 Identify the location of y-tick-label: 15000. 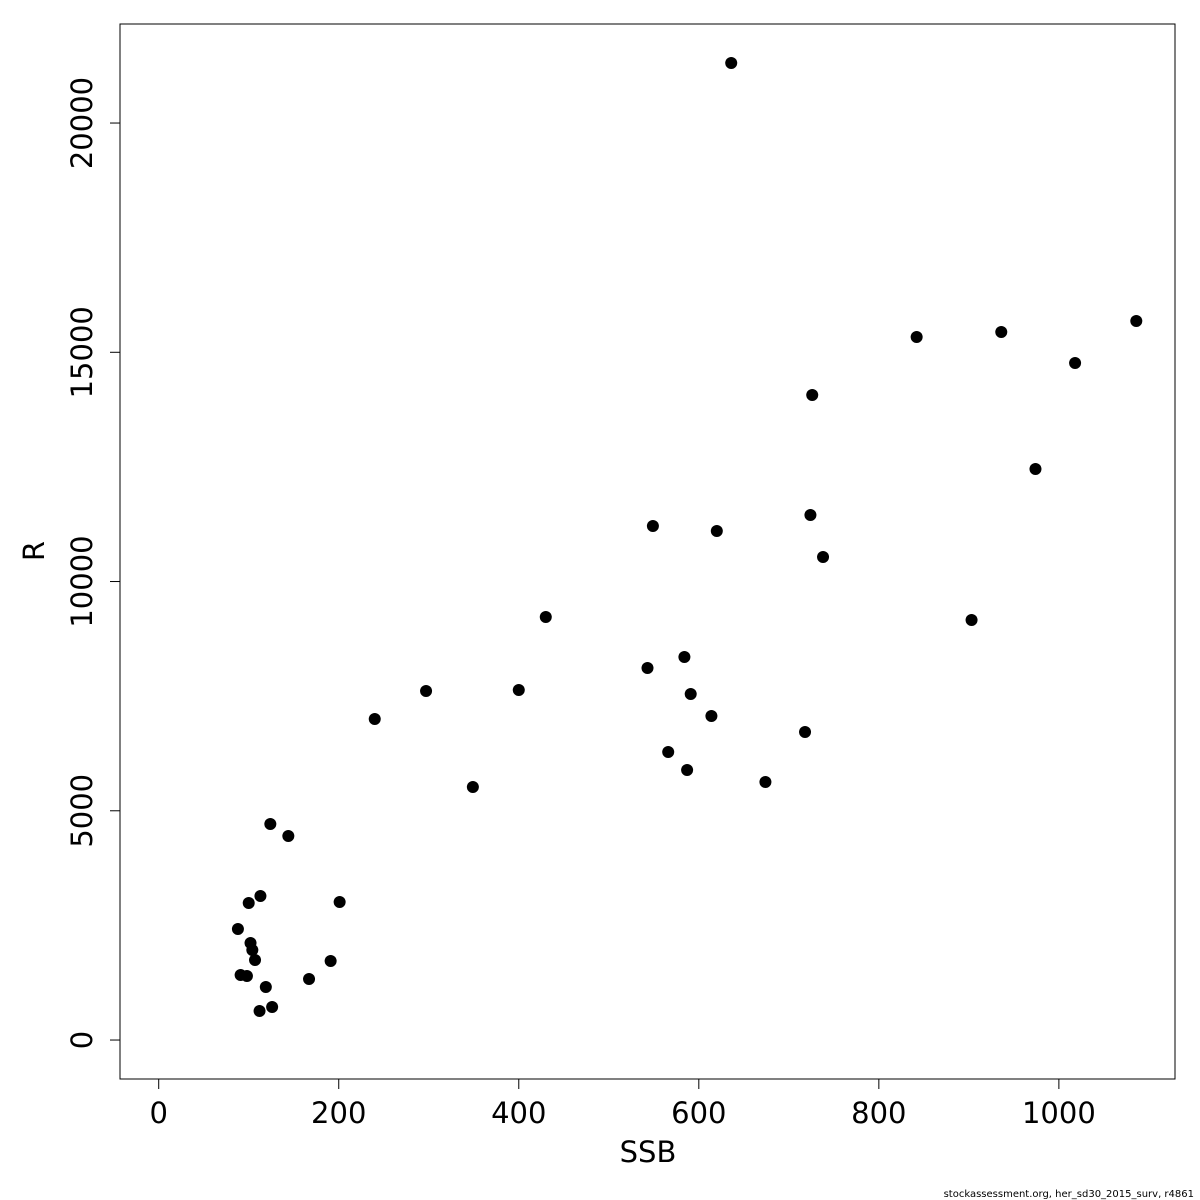
(82, 352).